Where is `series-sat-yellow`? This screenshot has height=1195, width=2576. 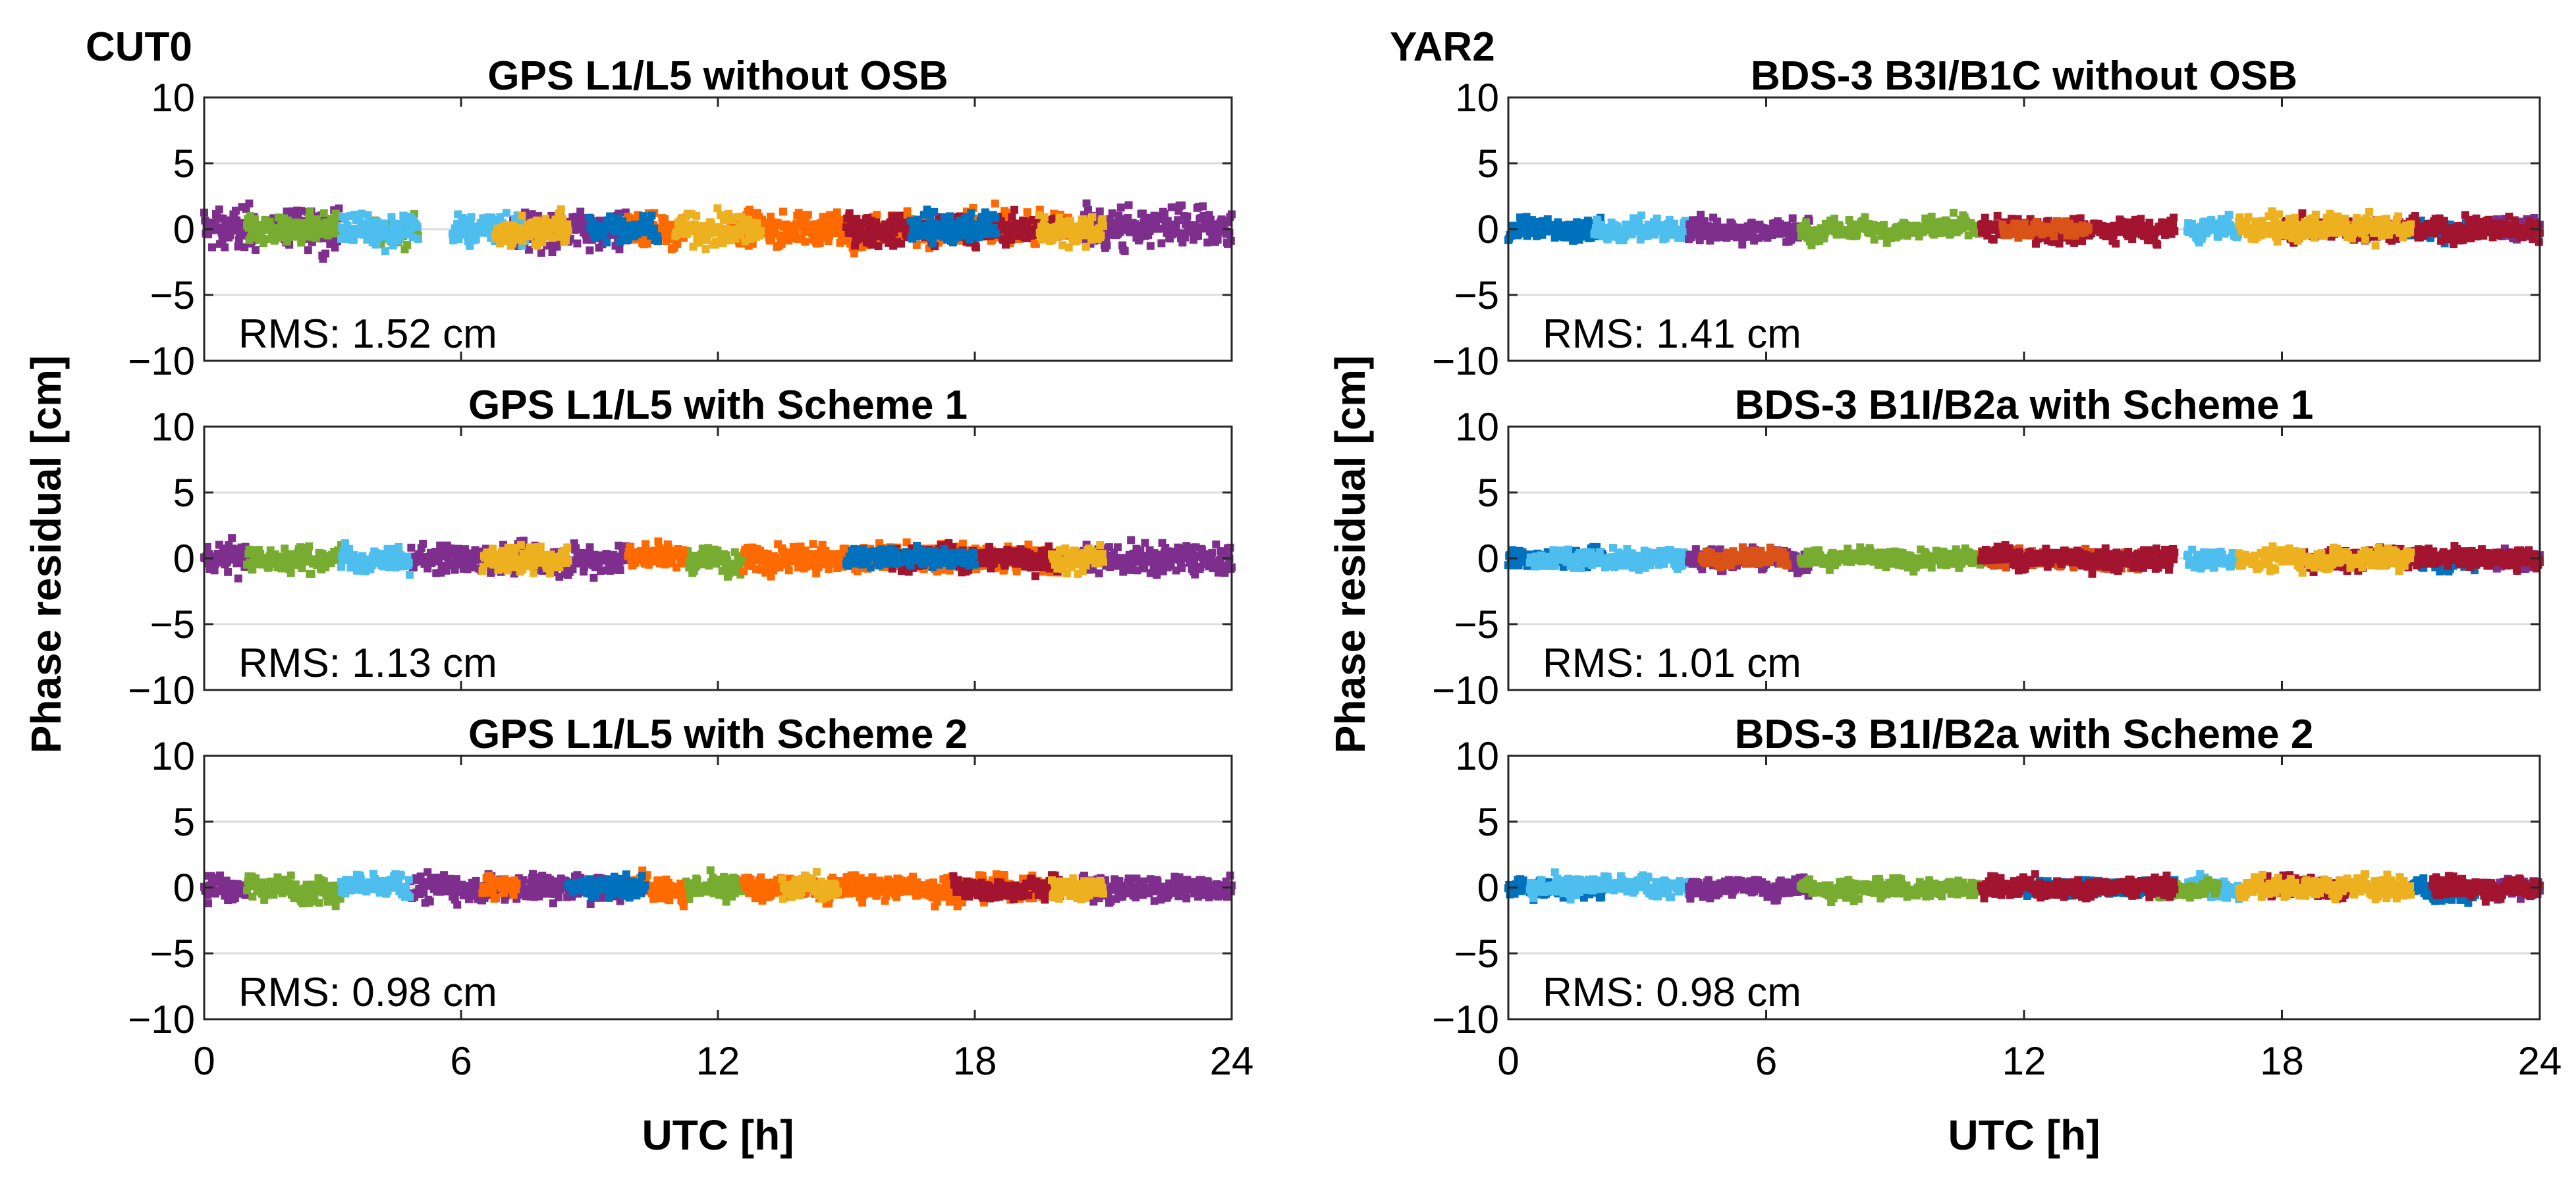 series-sat-yellow is located at coordinates (799, 228).